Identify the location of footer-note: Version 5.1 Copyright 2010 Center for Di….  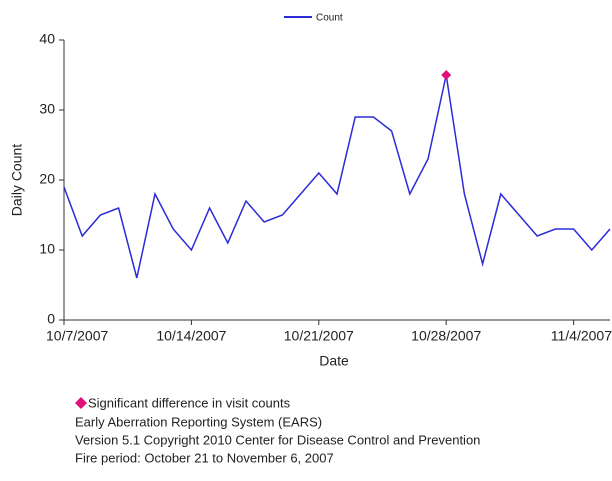
(277, 439).